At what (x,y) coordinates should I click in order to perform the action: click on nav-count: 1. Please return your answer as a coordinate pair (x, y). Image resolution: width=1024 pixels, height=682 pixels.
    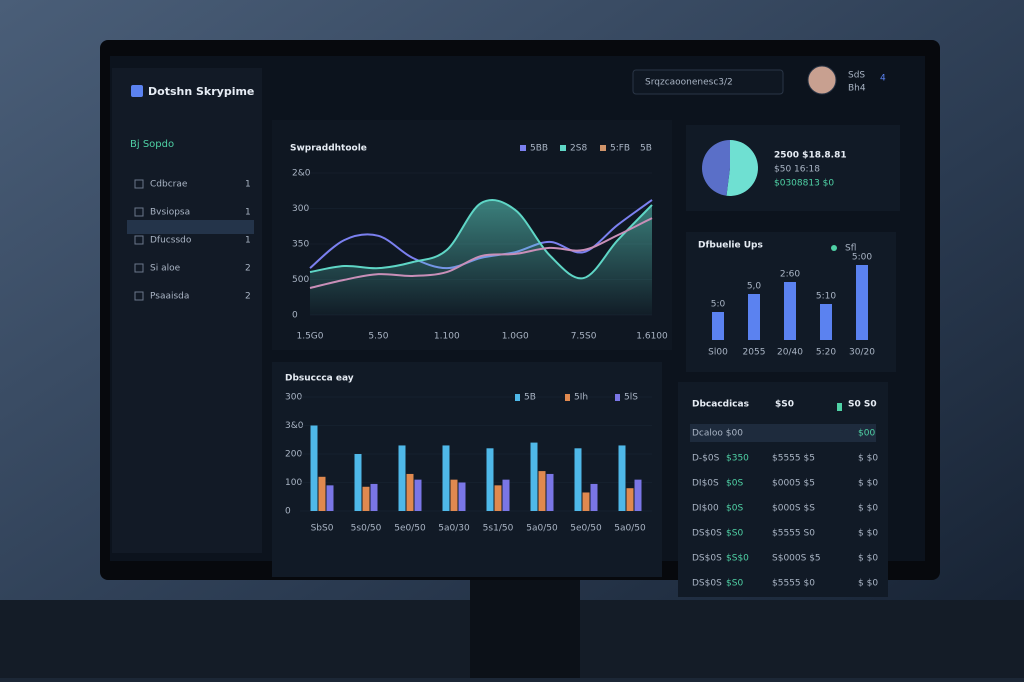
    Looking at the image, I should click on (248, 185).